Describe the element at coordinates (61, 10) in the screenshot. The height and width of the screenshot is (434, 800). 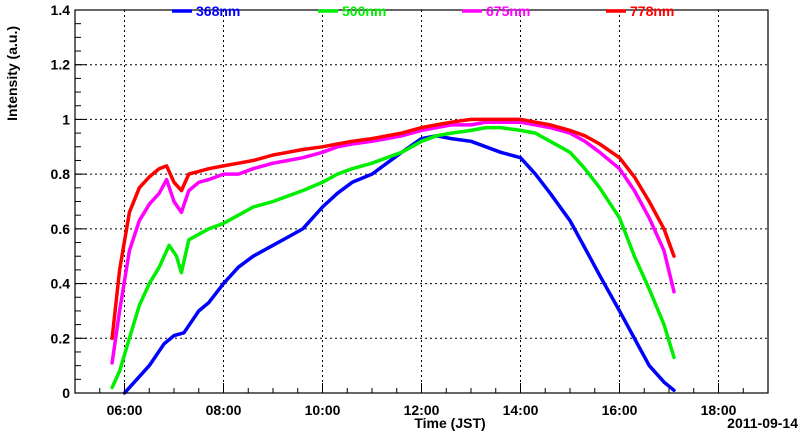
I see `y-tick-label: 1.4` at that location.